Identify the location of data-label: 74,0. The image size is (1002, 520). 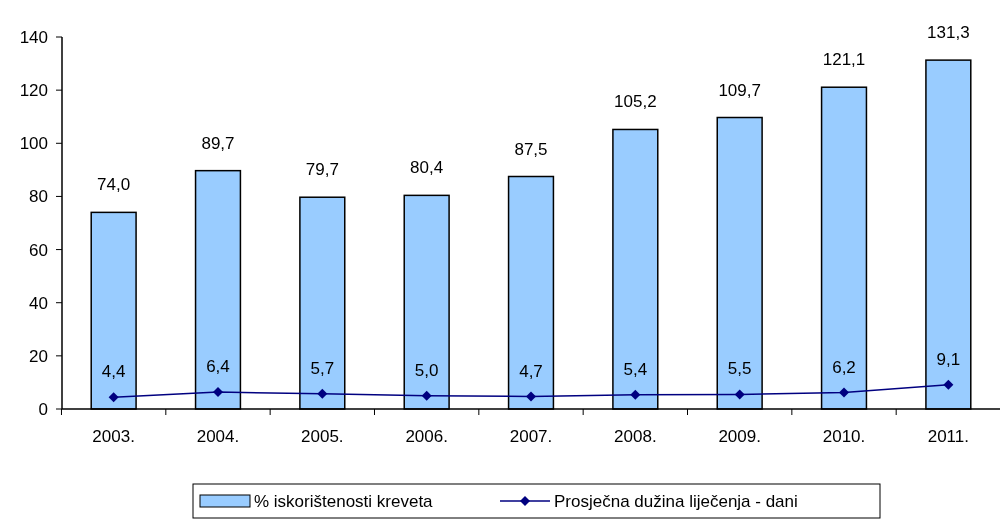
(114, 185).